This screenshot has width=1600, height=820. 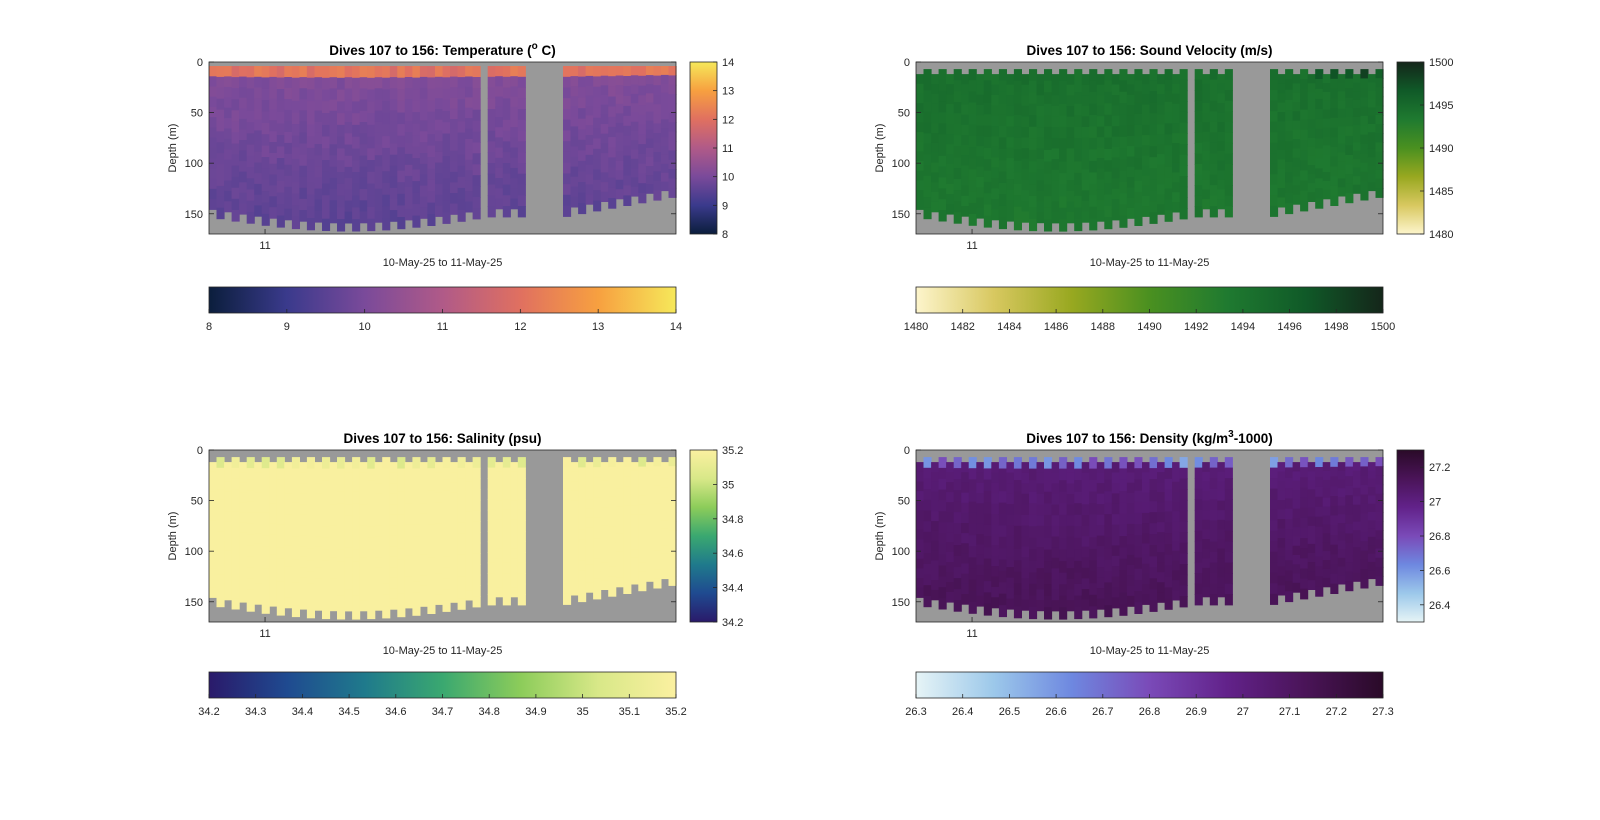 What do you see at coordinates (728, 120) in the screenshot?
I see `side-colorbar-label: 12` at bounding box center [728, 120].